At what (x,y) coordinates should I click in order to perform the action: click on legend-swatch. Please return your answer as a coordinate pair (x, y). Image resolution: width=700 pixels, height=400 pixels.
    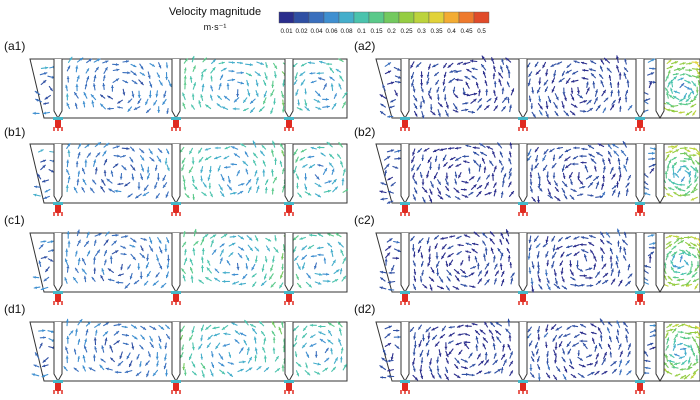
    Looking at the image, I should click on (316, 17).